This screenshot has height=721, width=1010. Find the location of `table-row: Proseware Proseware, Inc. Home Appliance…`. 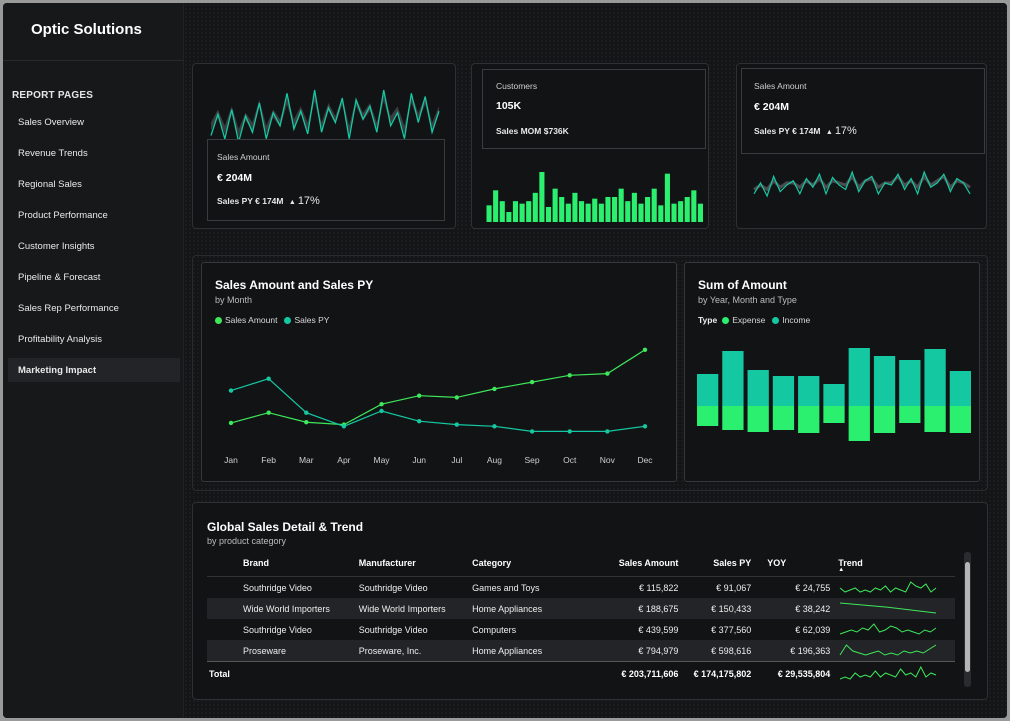

table-row: Proseware Proseware, Inc. Home Appliance… is located at coordinates (581, 651).